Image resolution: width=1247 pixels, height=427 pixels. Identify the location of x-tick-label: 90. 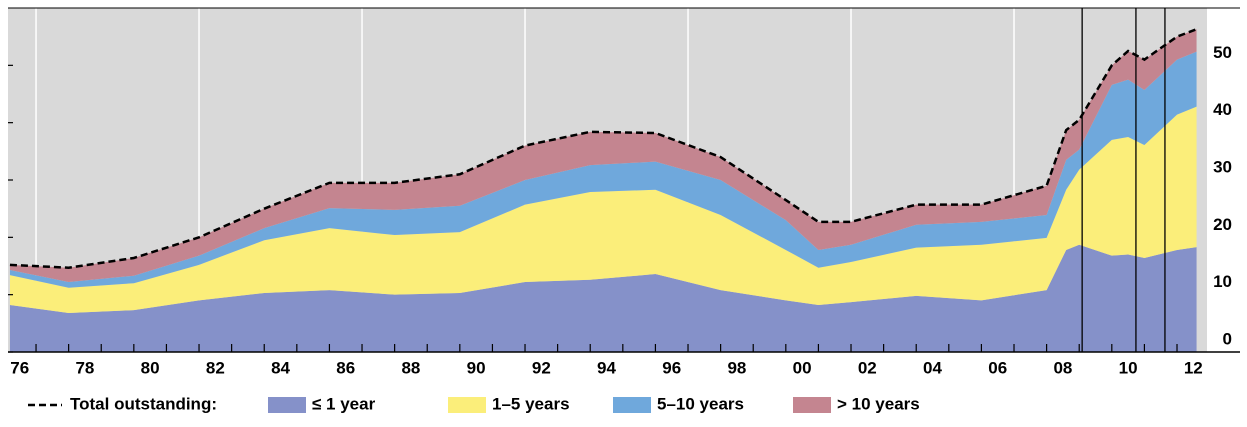
(476, 367).